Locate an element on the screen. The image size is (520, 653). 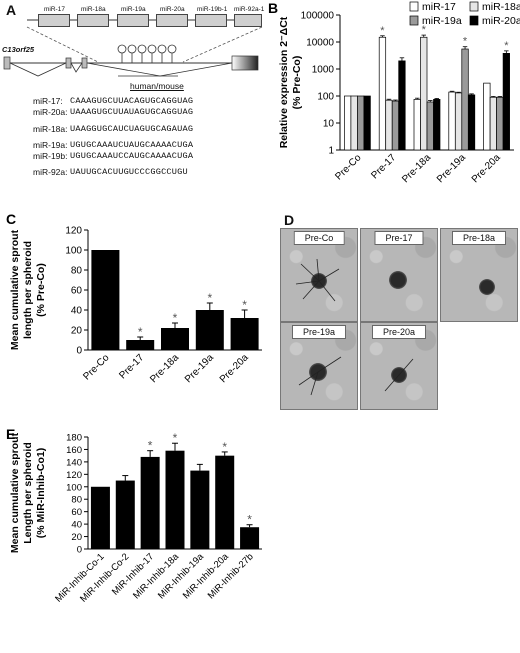
y-tick-label: 10 is located at coordinates (329, 124).